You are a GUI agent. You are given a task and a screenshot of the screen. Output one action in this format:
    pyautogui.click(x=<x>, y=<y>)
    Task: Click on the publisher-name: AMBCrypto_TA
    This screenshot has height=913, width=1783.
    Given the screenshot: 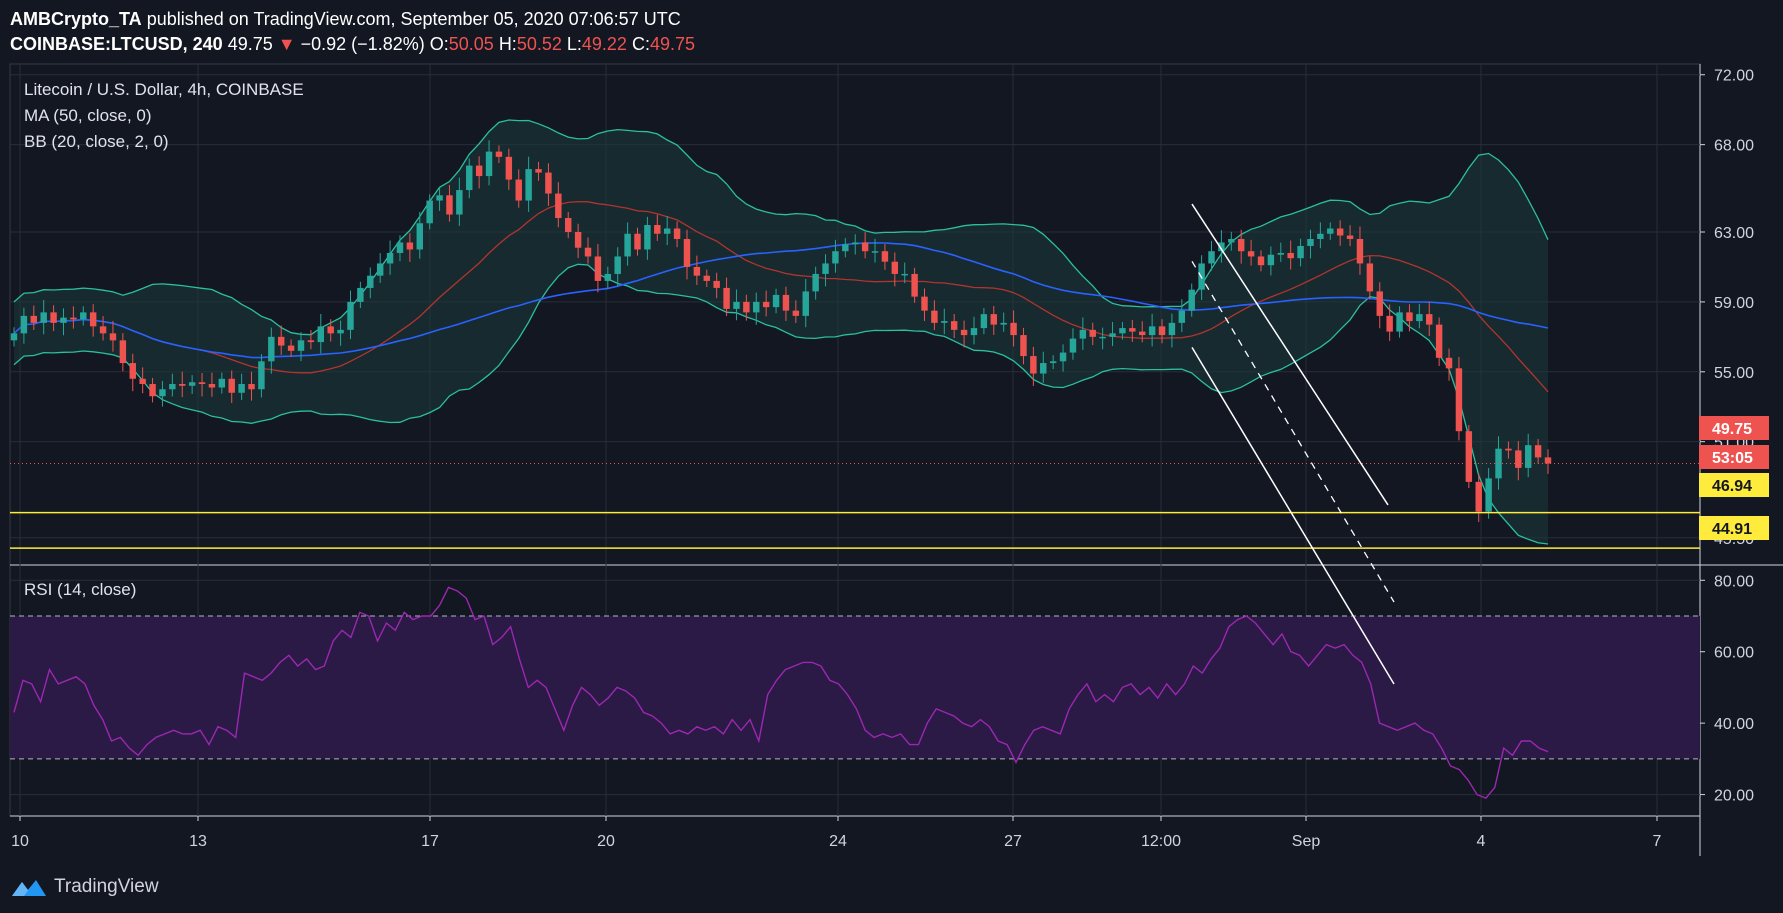 What is the action you would take?
    pyautogui.click(x=76, y=19)
    